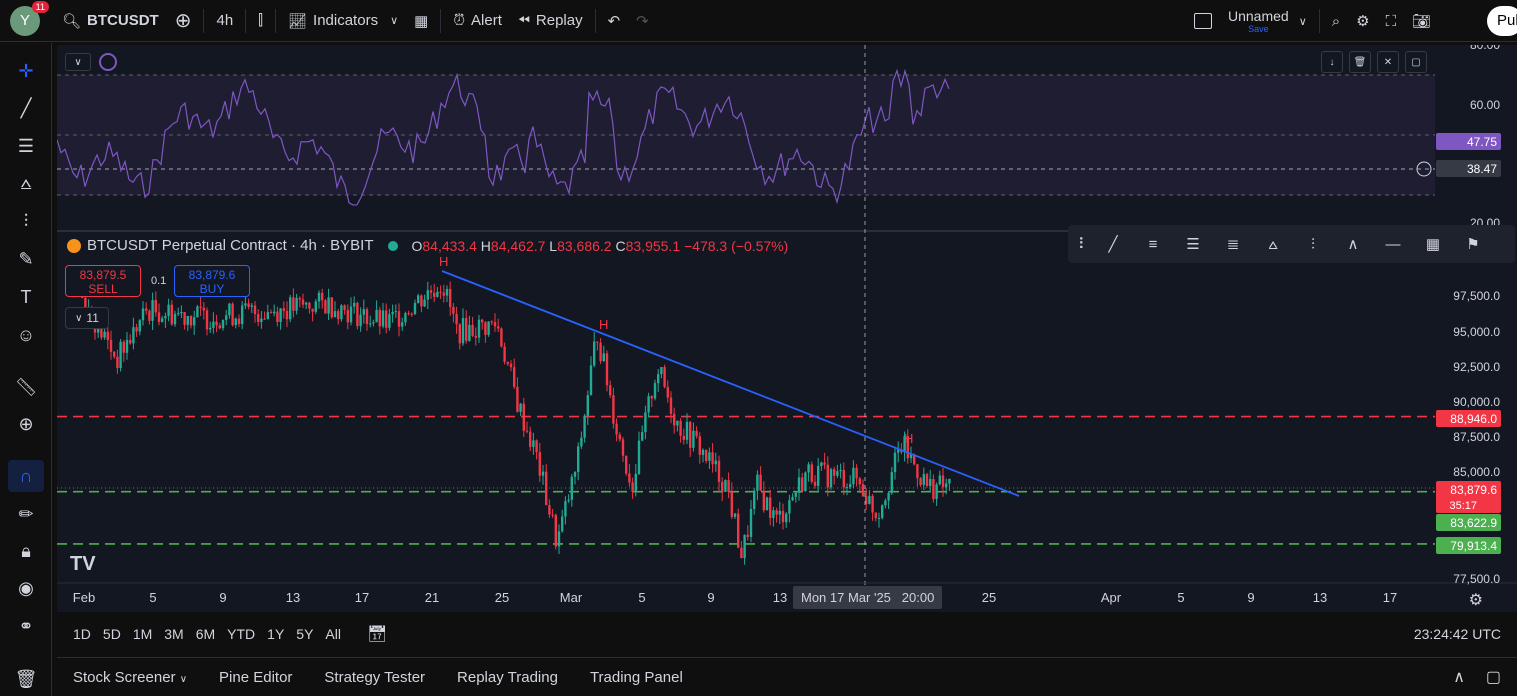 Image resolution: width=1517 pixels, height=696 pixels. Describe the element at coordinates (260, 21) in the screenshot. I see `chart-type-button: ⫿` at that location.